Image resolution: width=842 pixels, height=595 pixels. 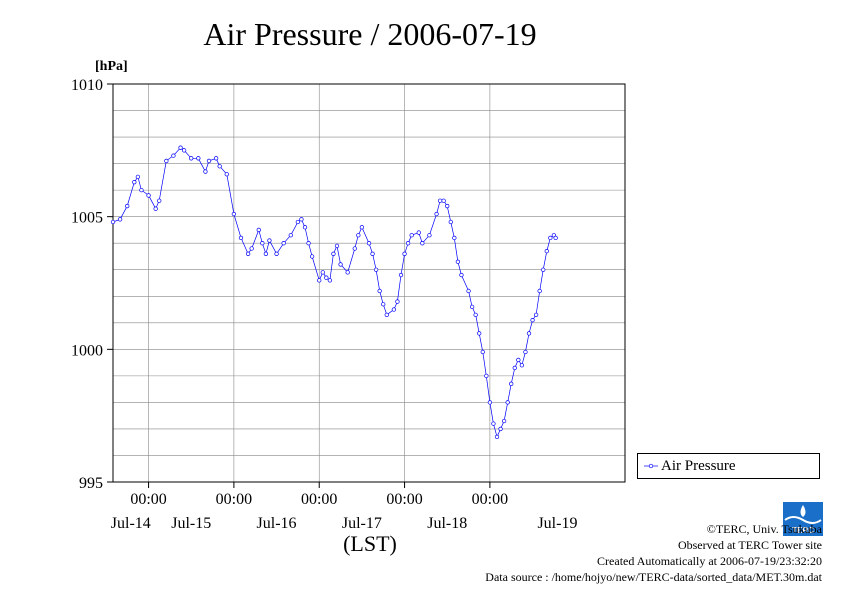 What do you see at coordinates (803, 519) in the screenshot?
I see `terc-logo-icon: TERC` at bounding box center [803, 519].